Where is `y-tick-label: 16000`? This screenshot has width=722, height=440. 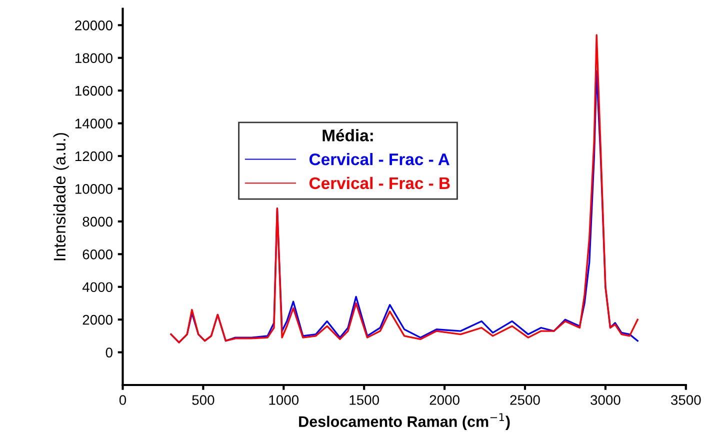
y-tick-label: 16000 is located at coordinates (93, 91).